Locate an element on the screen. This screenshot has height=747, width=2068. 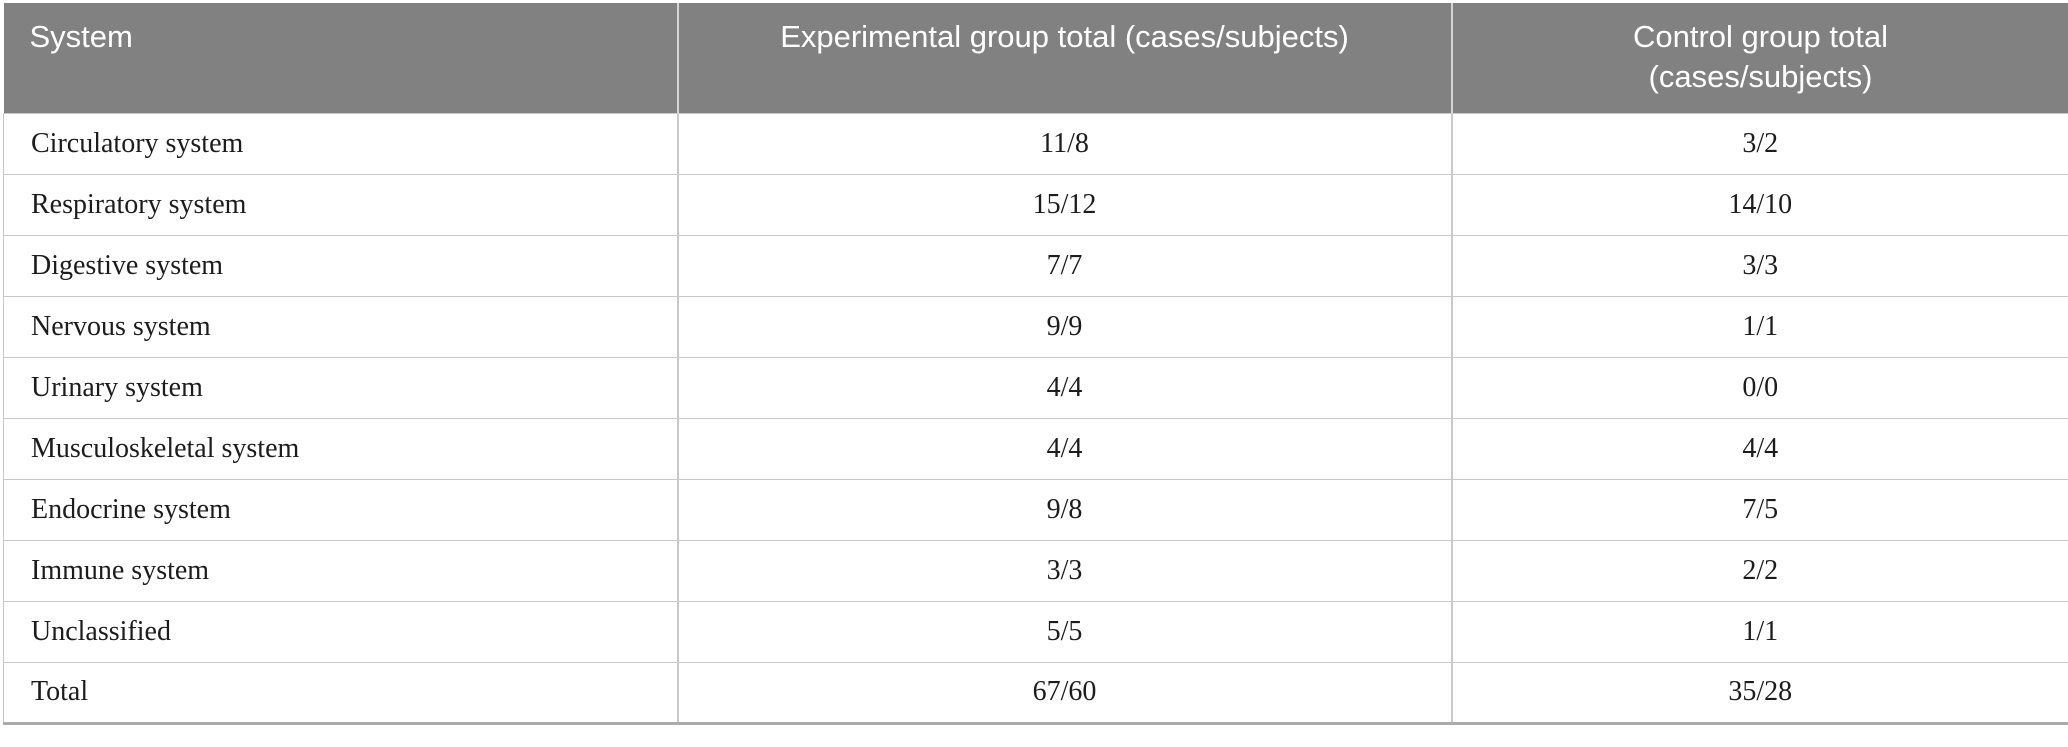
cell-system: Nervous system is located at coordinates (340, 326).